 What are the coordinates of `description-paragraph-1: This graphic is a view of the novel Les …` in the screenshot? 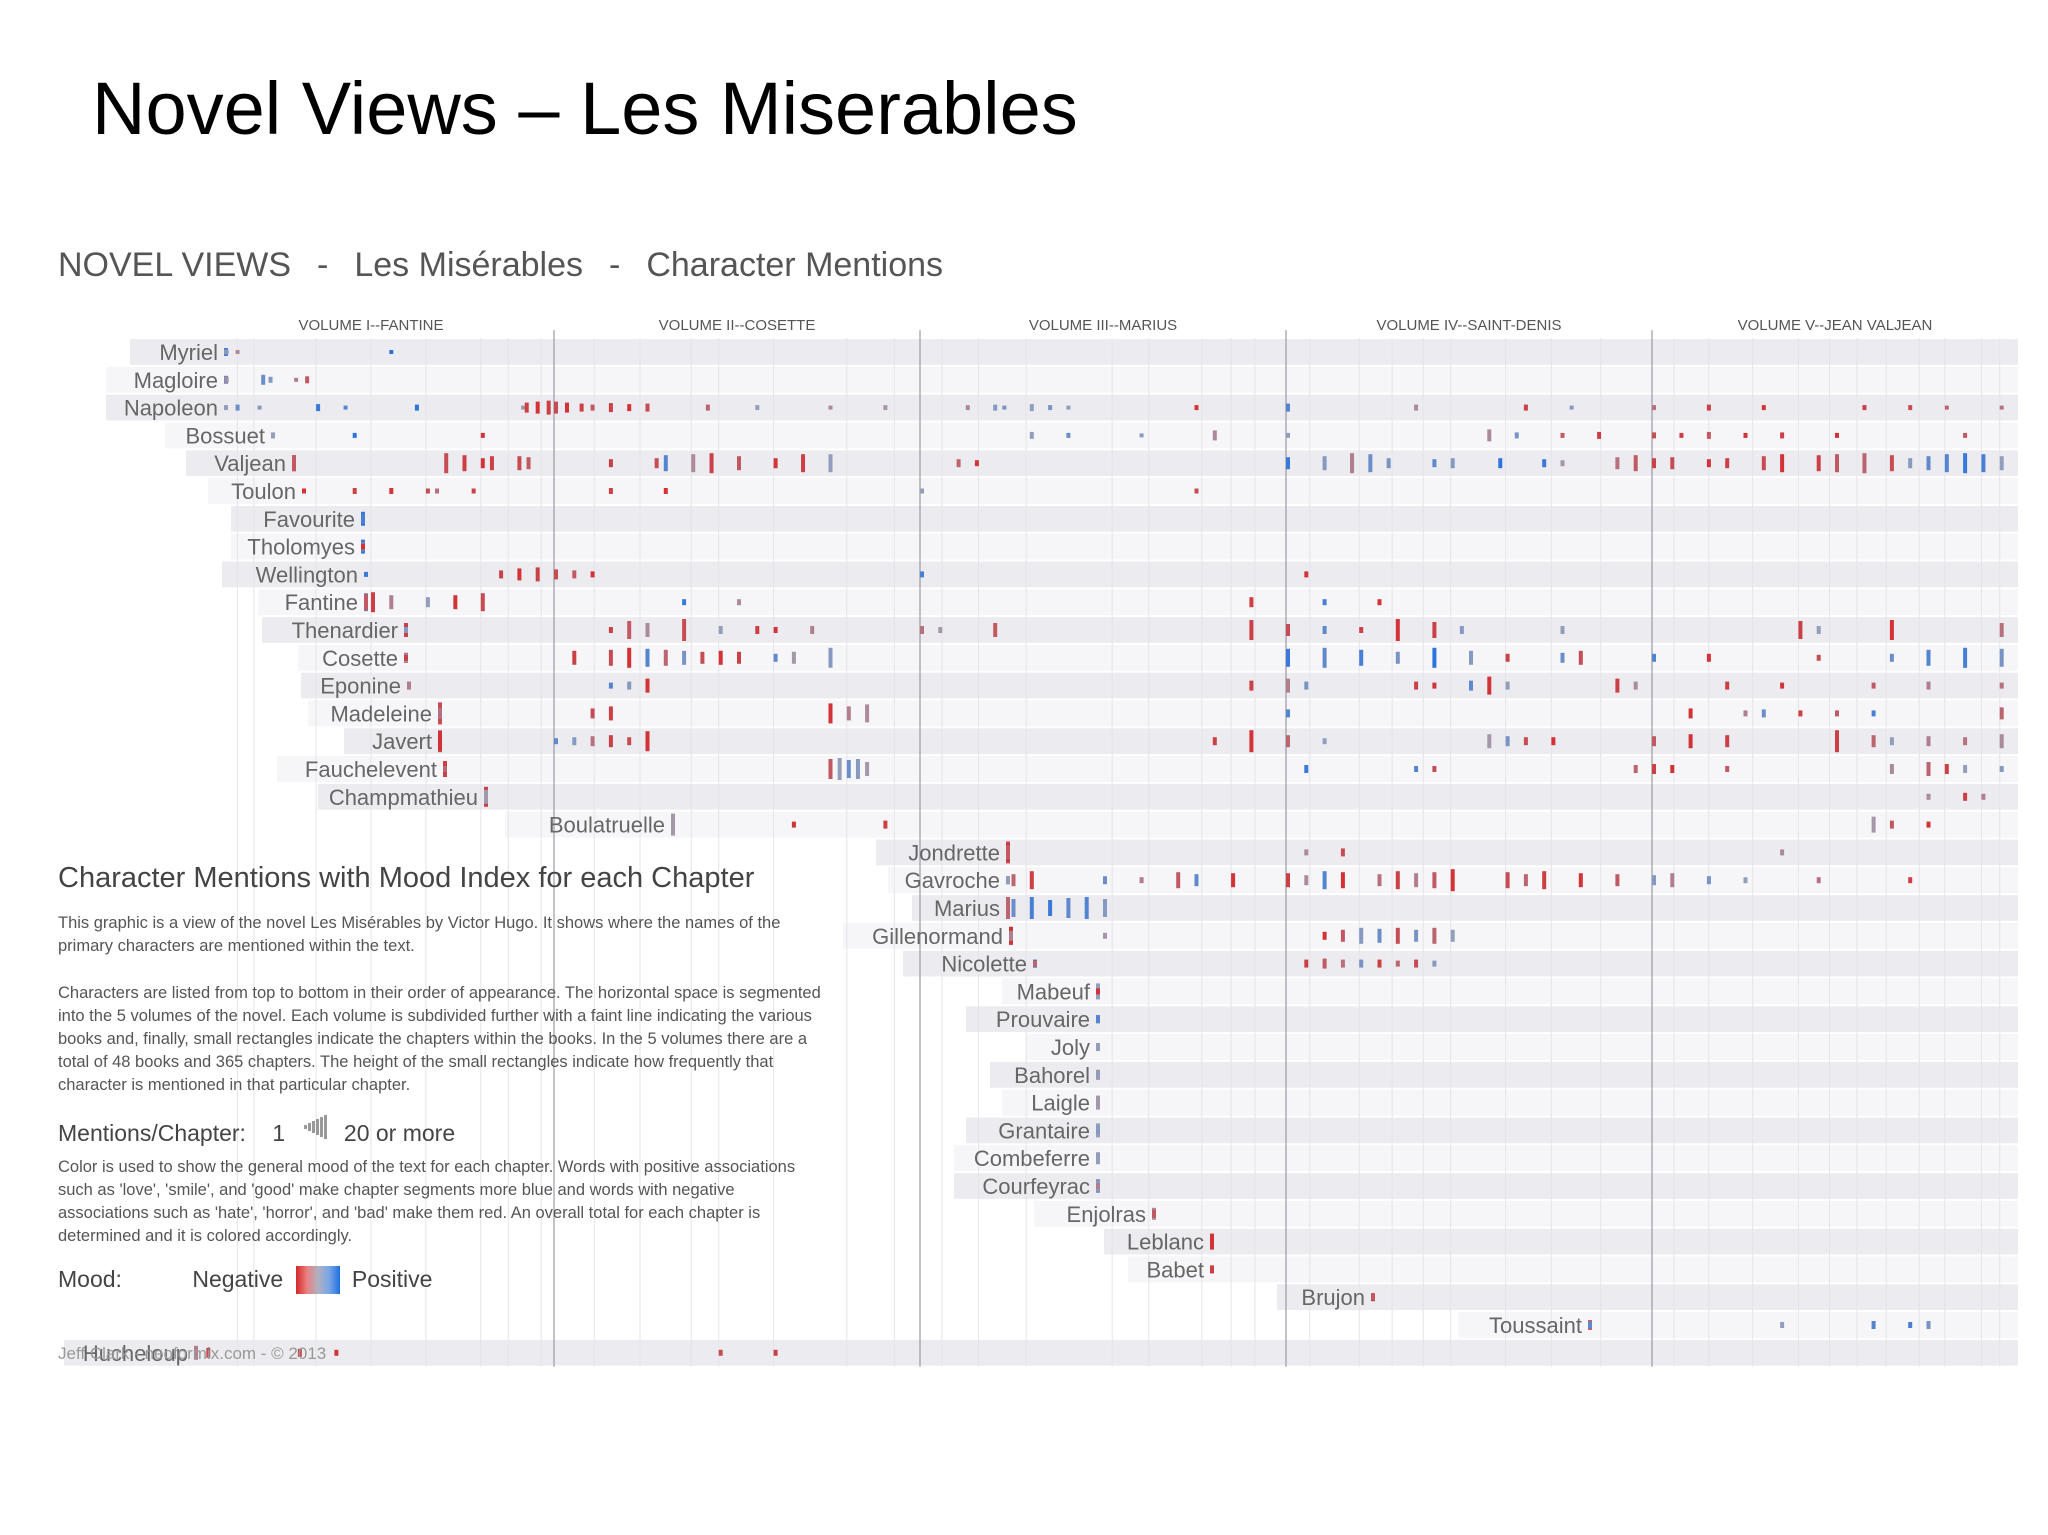 It's located at (419, 934).